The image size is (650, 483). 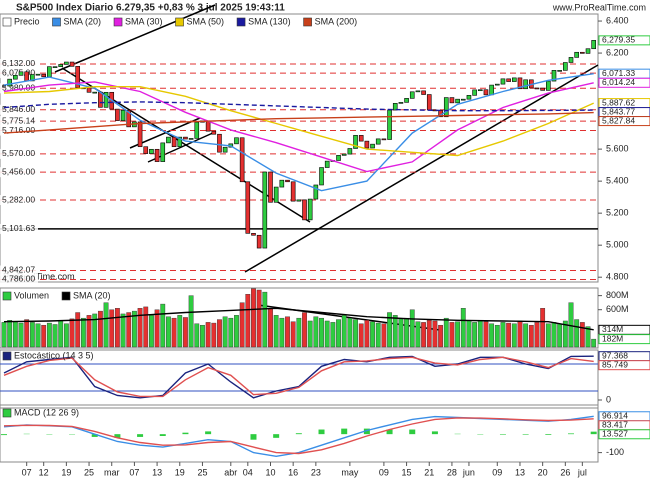 I want to click on level-label: 5,716.00, so click(x=18, y=130).